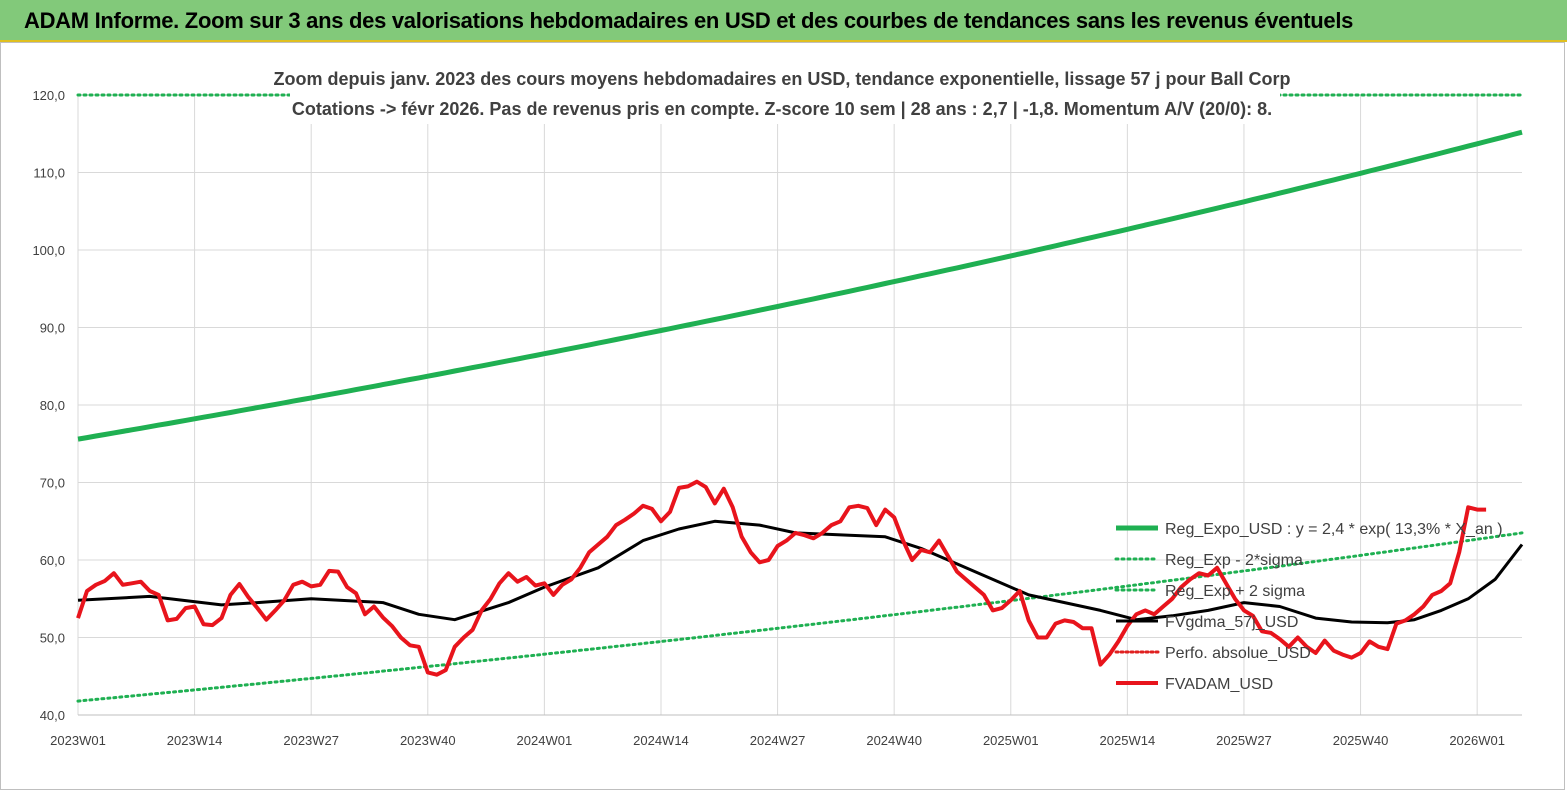 This screenshot has width=1567, height=792. I want to click on legend-label: Perfo. absolue_USD, so click(1238, 653).